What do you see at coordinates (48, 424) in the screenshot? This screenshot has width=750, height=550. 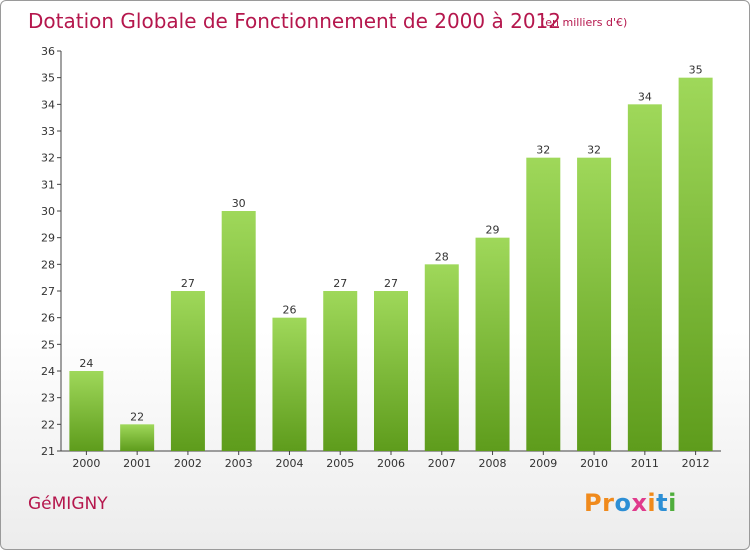 I see `y-tick-label: 22` at bounding box center [48, 424].